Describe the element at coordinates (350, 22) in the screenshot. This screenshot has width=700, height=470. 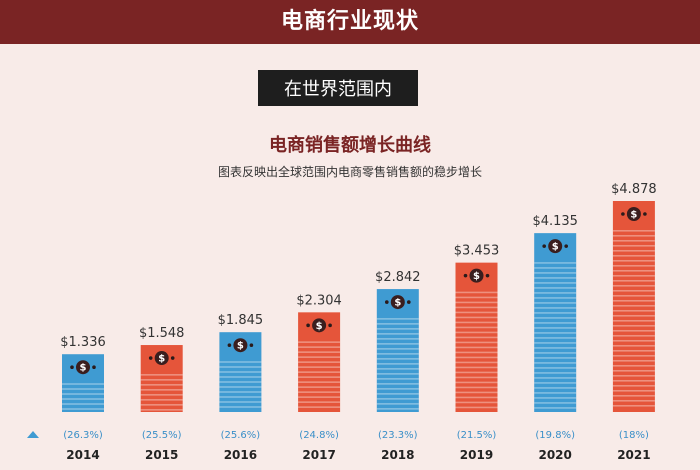
I see `header-banner: 电商行业现状` at that location.